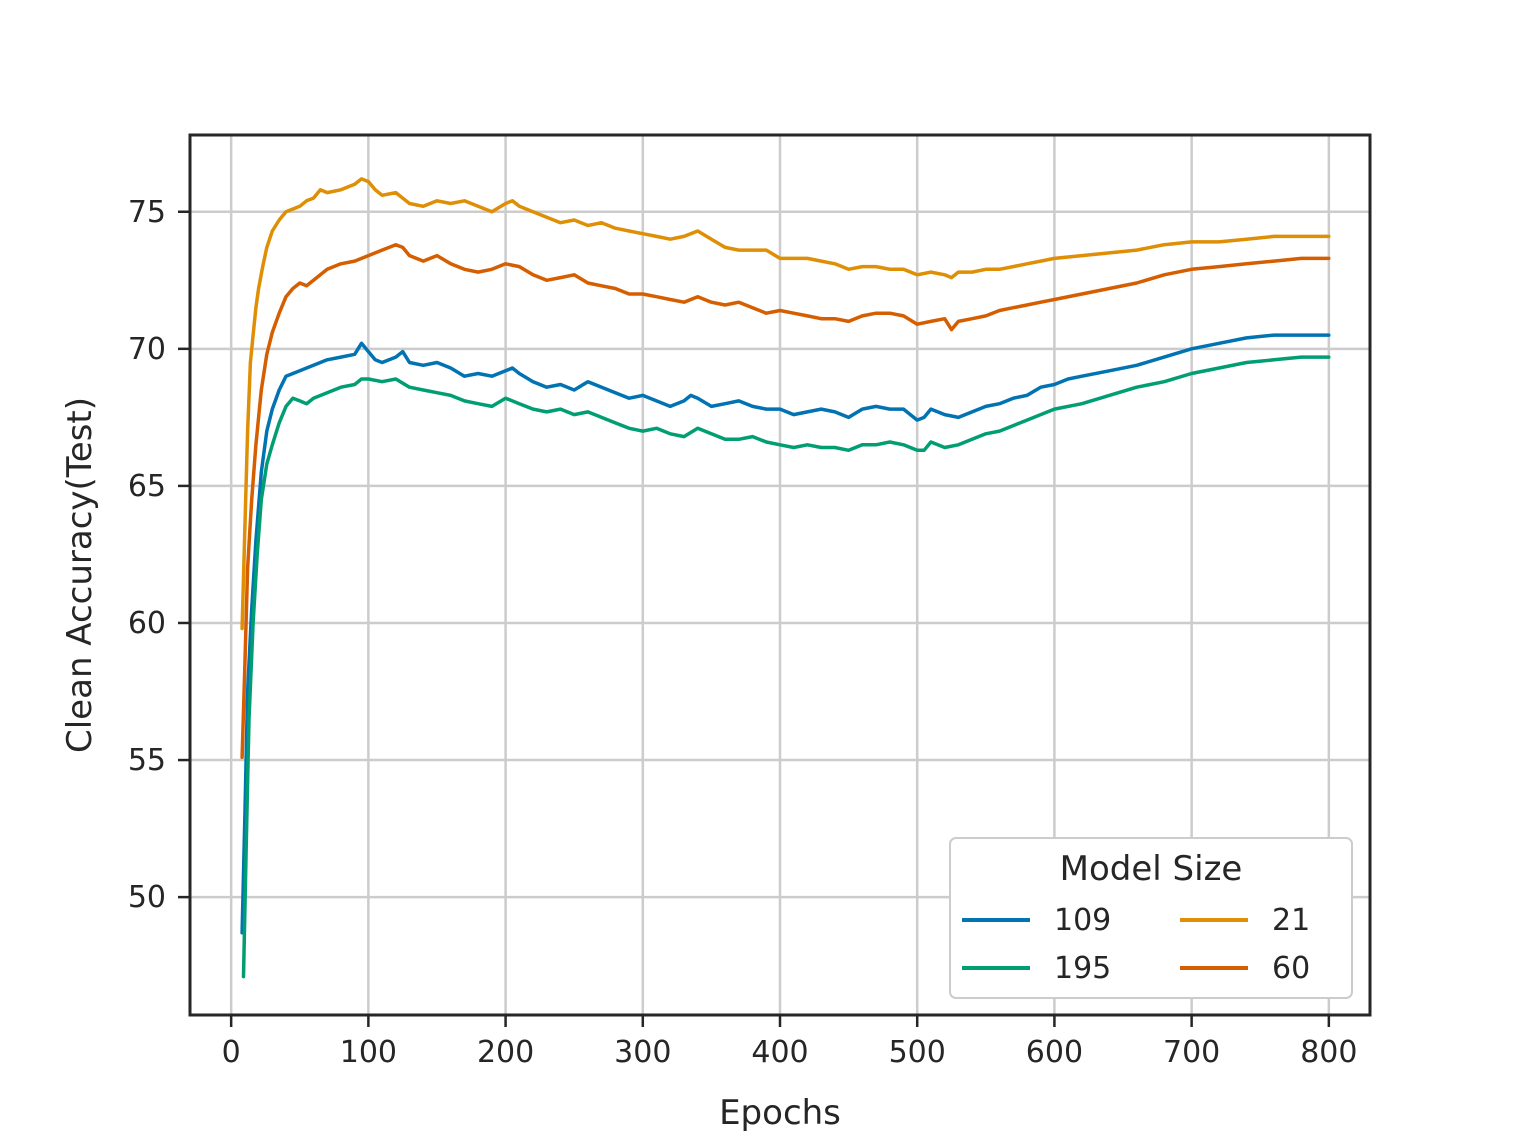 The height and width of the screenshot is (1141, 1522). Describe the element at coordinates (1151, 869) in the screenshot. I see `legend-title: Model Size` at that location.